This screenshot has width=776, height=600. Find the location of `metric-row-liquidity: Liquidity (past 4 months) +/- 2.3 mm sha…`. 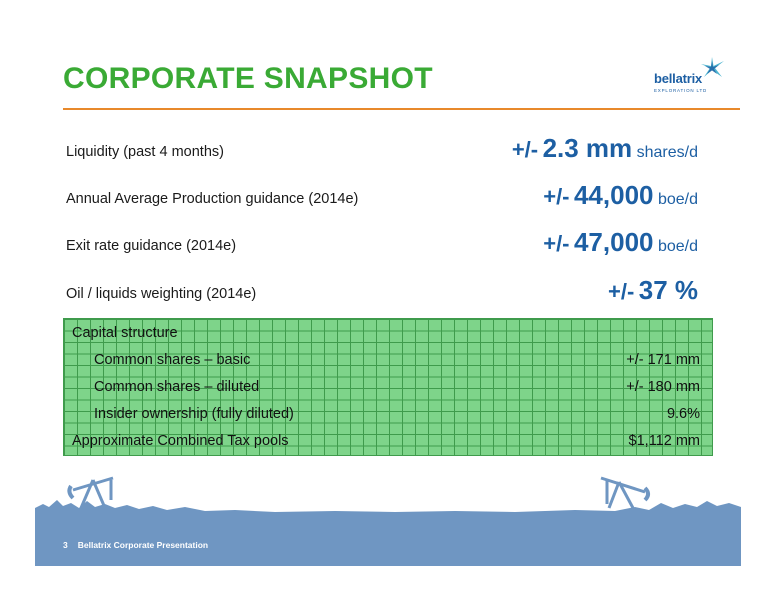

metric-row-liquidity: Liquidity (past 4 months) +/- 2.3 mm sha… is located at coordinates (382, 146).